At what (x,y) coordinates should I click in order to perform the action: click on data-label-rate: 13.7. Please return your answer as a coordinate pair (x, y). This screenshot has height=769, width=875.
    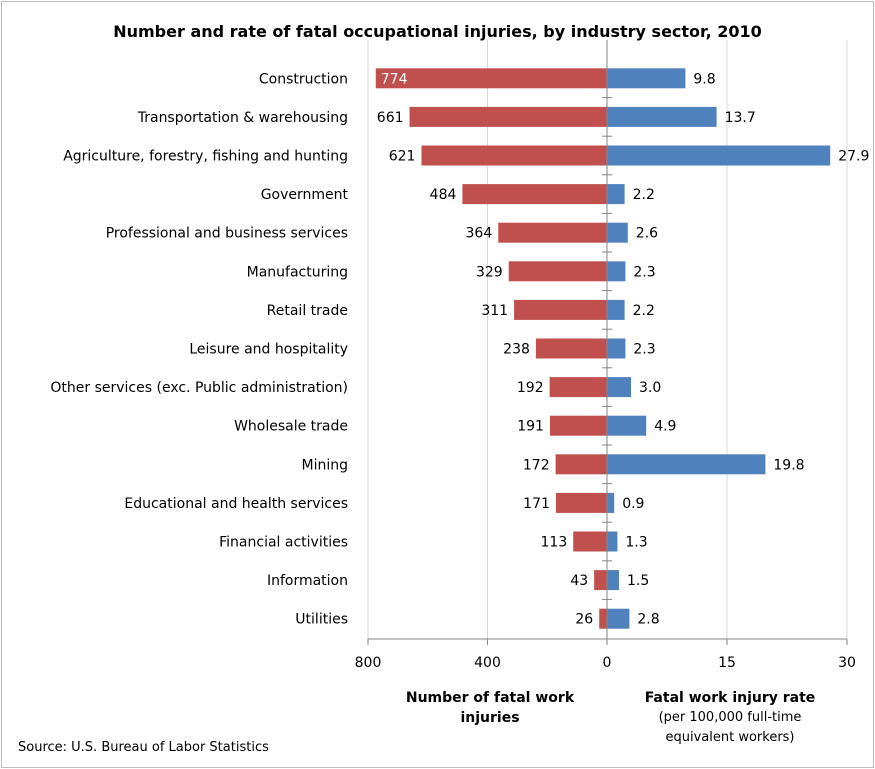
    Looking at the image, I should click on (740, 118).